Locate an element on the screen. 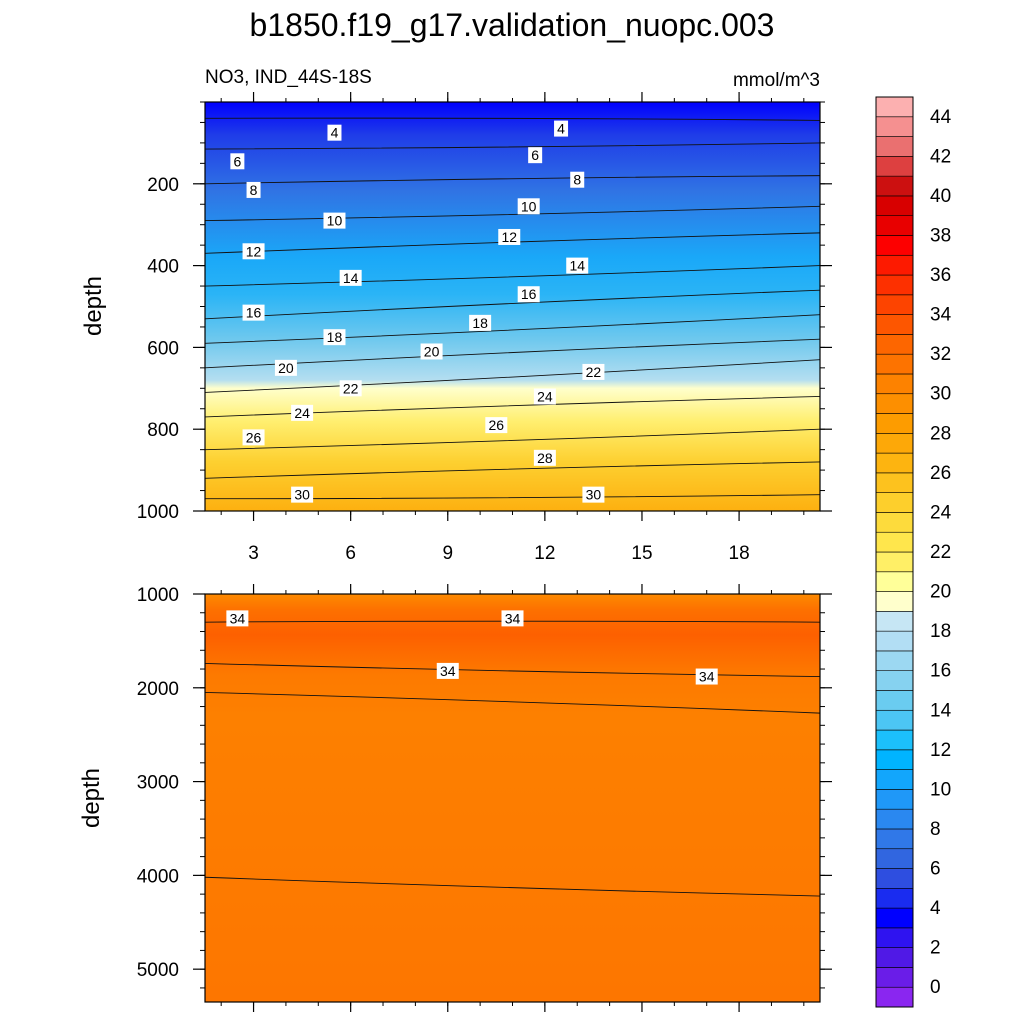 This screenshot has height=1024, width=1024. y-tick-label: 3000 is located at coordinates (158, 783).